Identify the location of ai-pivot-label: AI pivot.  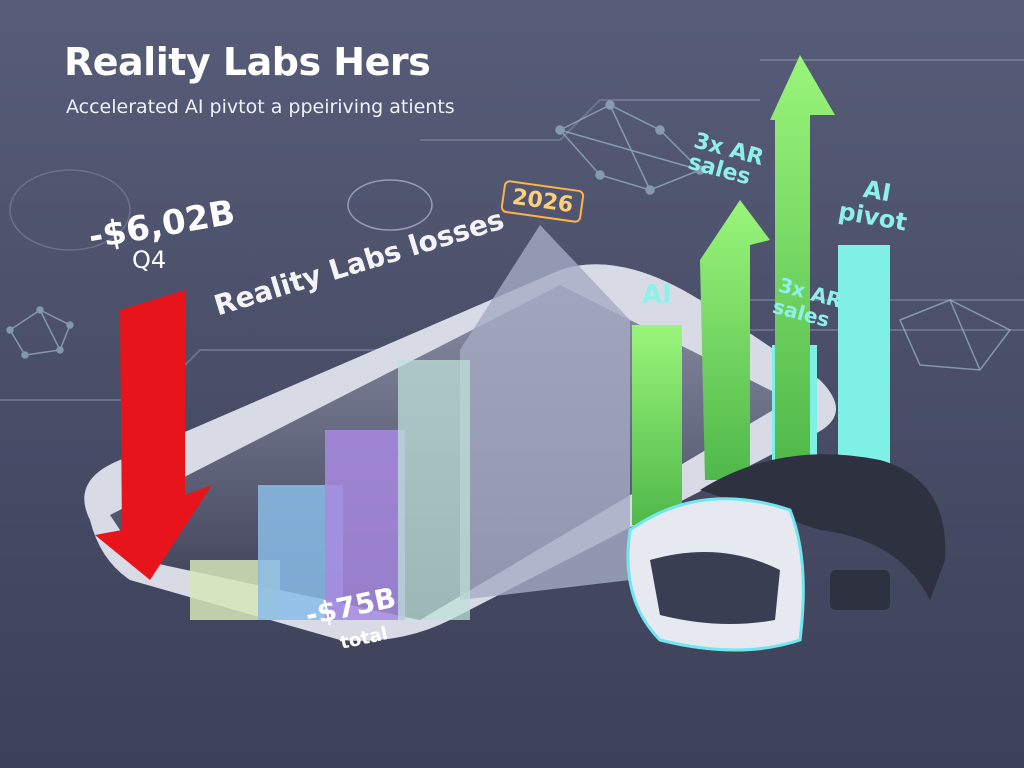
(873, 206).